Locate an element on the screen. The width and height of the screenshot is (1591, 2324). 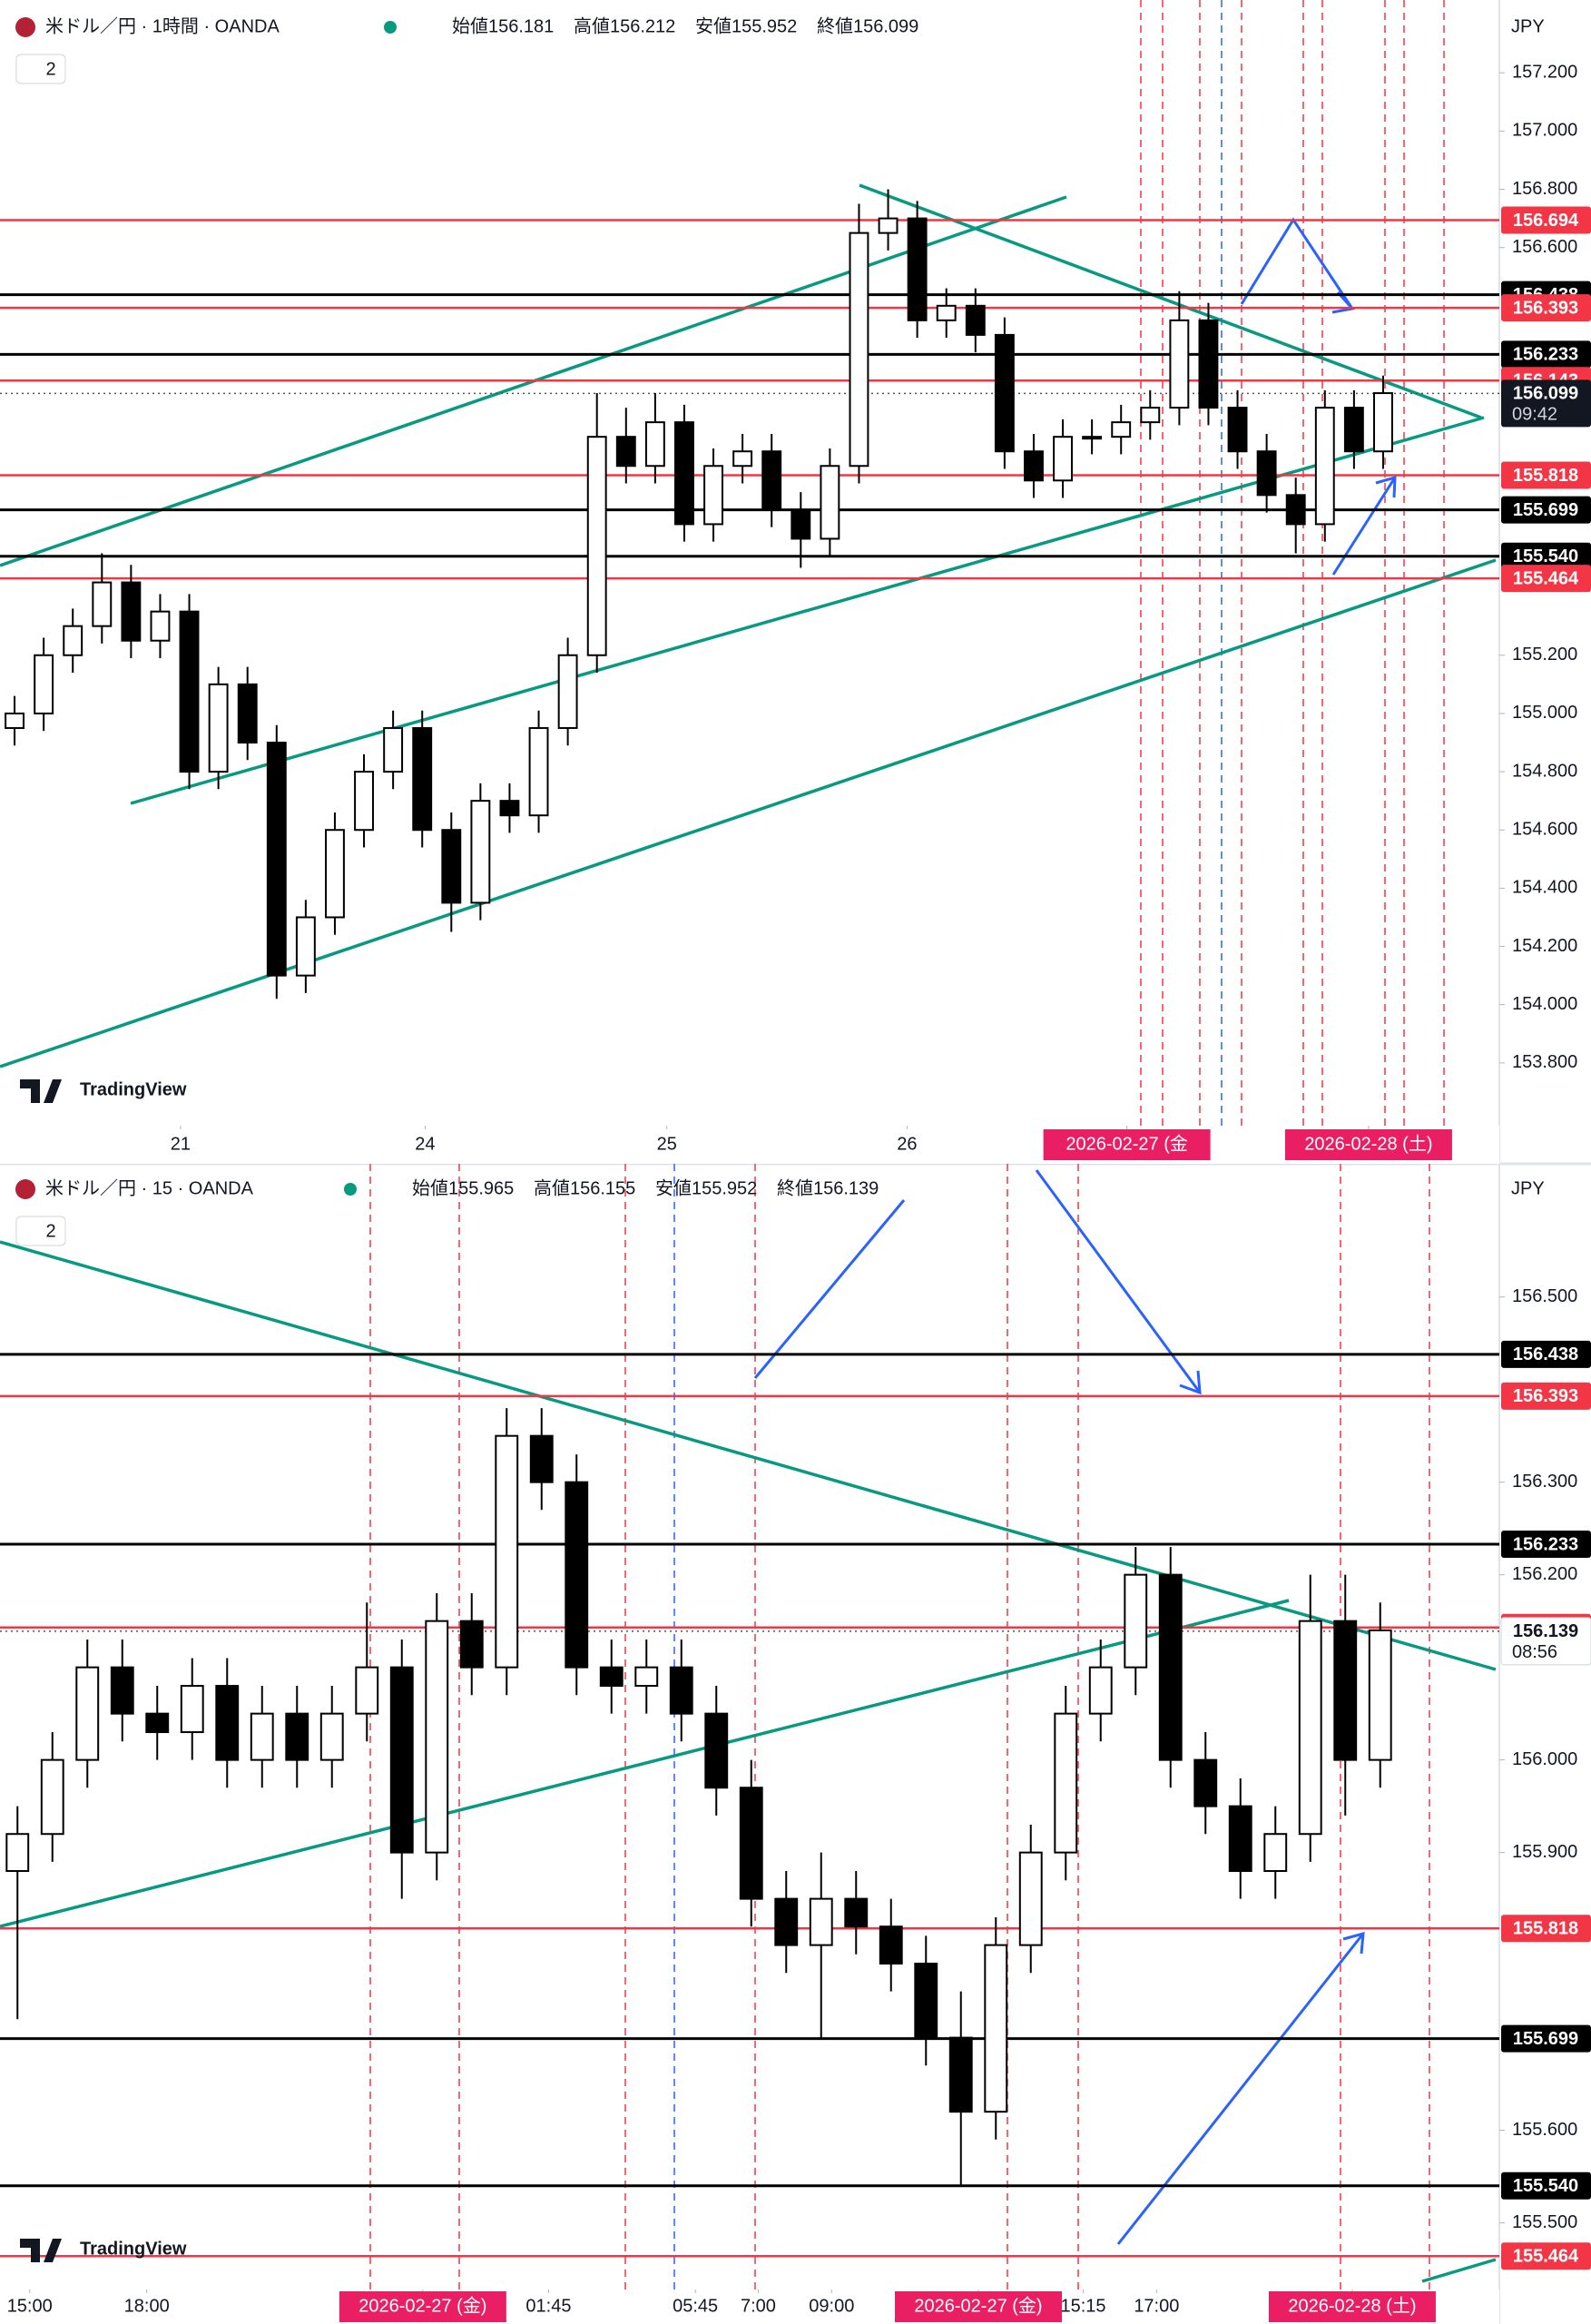
price-label: 155.540 is located at coordinates (1546, 2186).